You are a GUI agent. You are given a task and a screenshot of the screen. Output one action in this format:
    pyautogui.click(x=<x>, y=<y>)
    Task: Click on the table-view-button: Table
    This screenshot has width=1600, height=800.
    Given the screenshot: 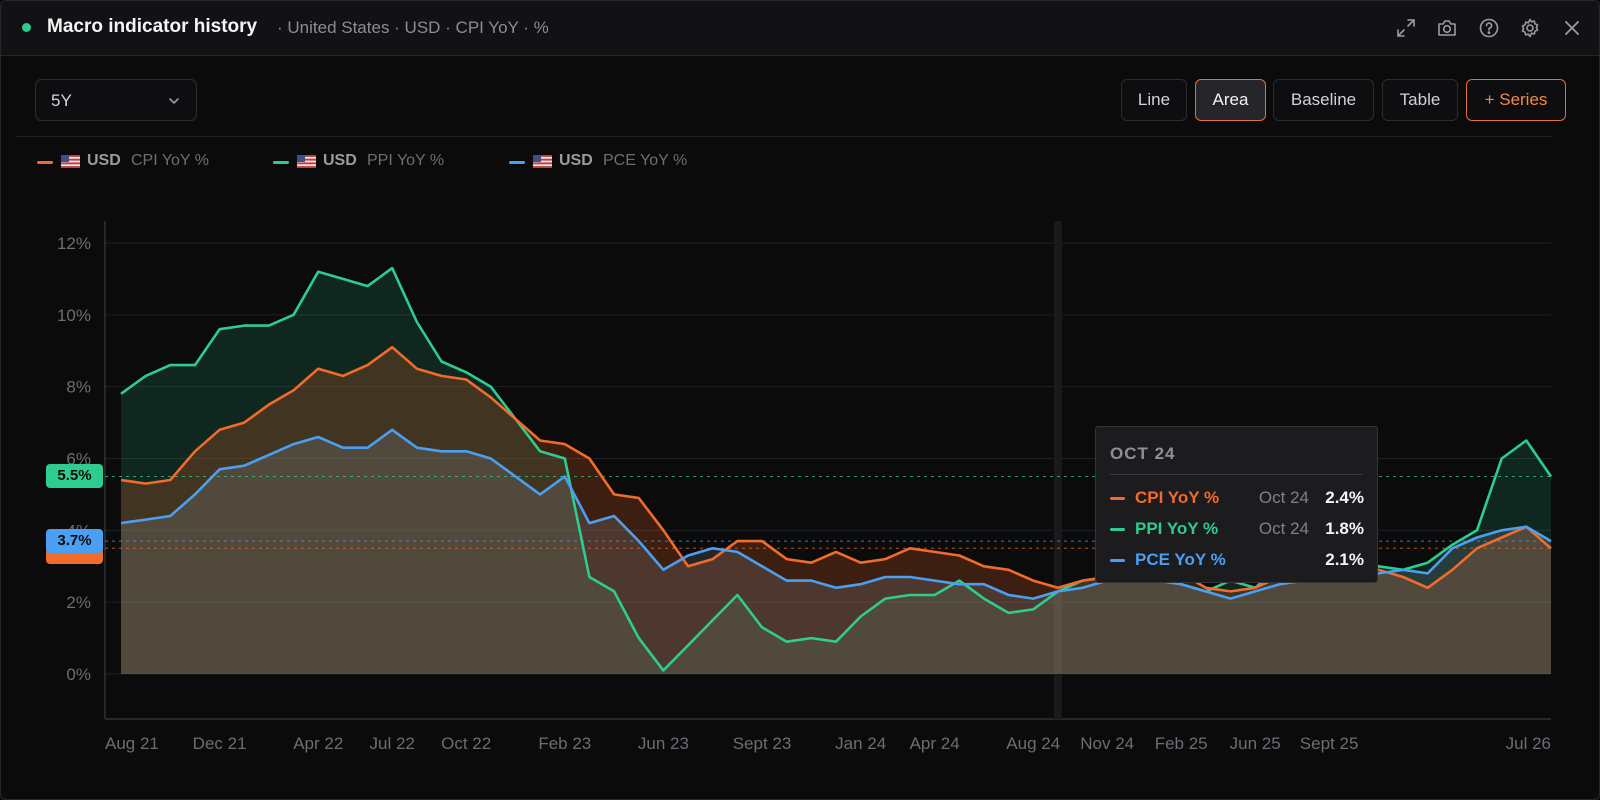 What is the action you would take?
    pyautogui.click(x=1420, y=100)
    